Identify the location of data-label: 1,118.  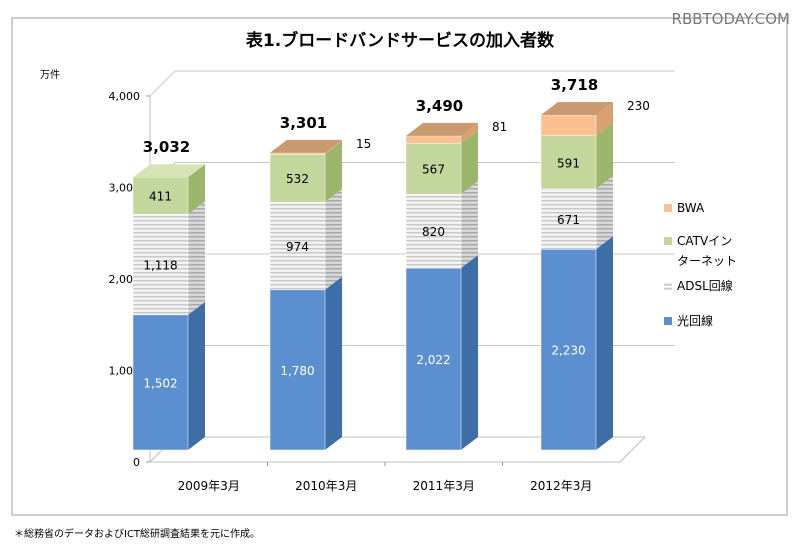
(160, 266).